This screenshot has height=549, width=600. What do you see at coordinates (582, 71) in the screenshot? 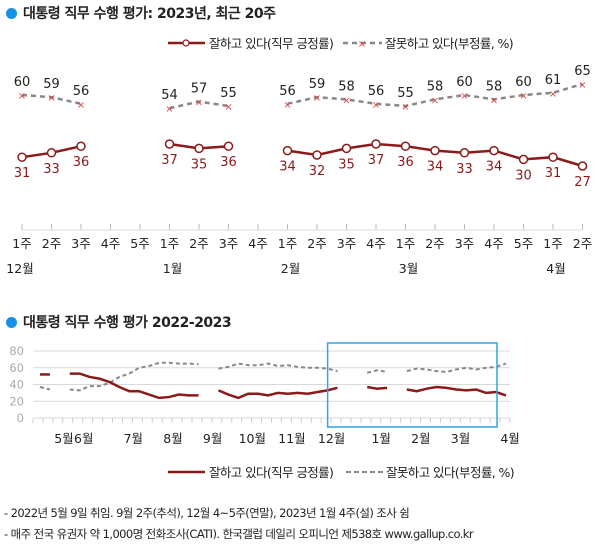
I see `negative-data-label: 65` at bounding box center [582, 71].